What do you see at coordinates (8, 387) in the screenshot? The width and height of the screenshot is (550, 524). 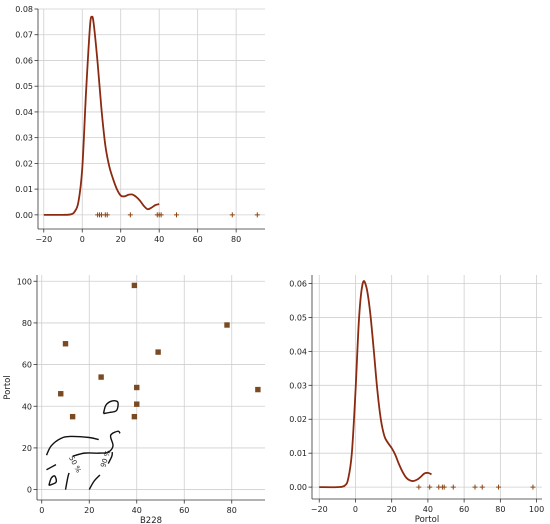 I see `y-axis-label: Portol` at bounding box center [8, 387].